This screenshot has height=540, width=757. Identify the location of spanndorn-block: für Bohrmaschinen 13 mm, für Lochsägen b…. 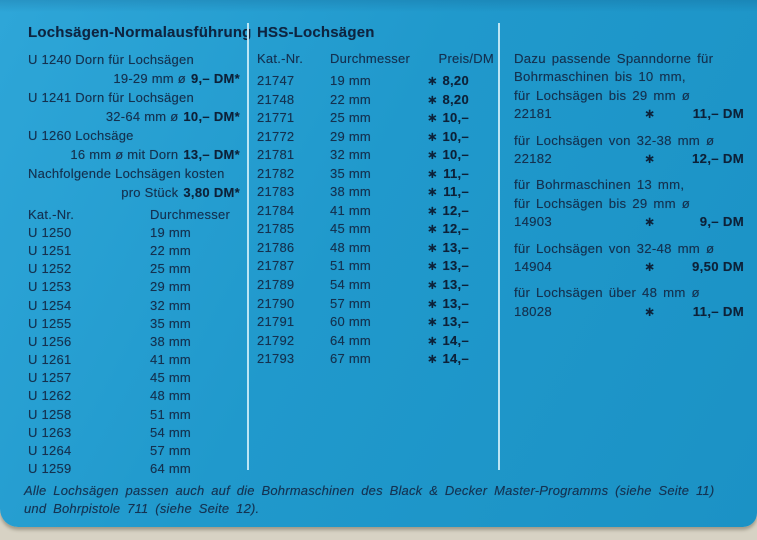
(629, 203).